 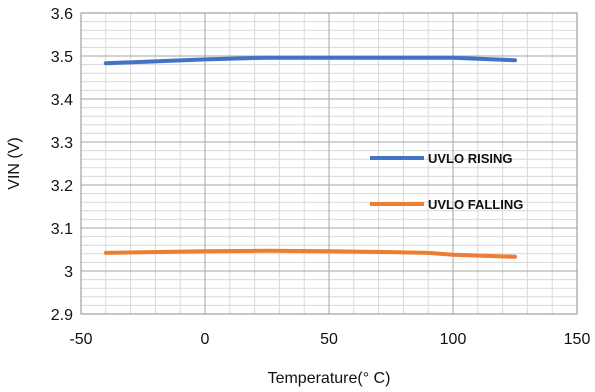 What do you see at coordinates (577, 339) in the screenshot?
I see `x-tick-label: 150` at bounding box center [577, 339].